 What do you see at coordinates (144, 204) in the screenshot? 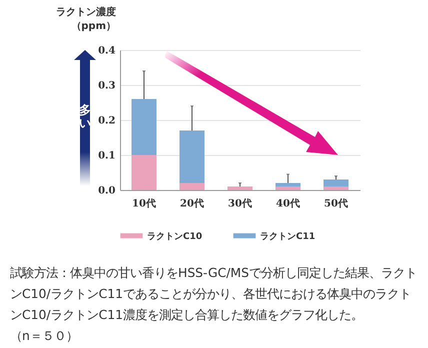
I see `x-tick-label: 10代` at bounding box center [144, 204].